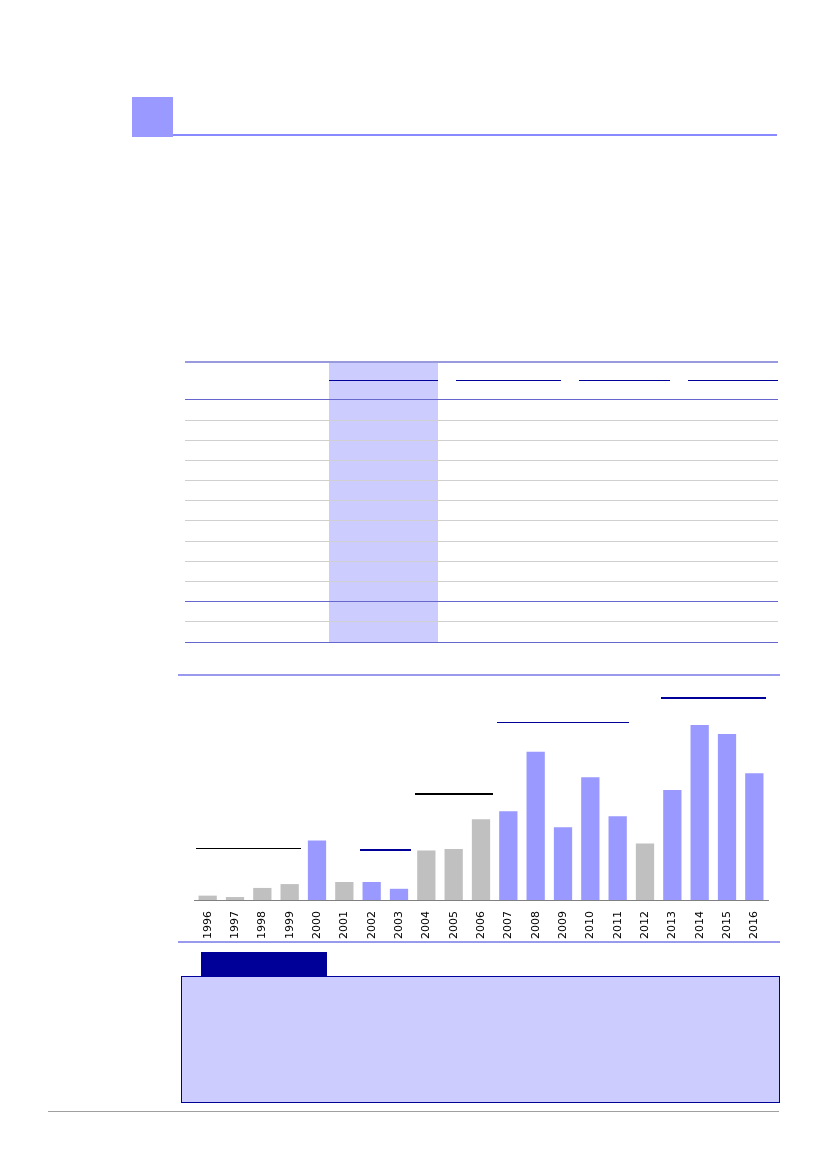  Describe the element at coordinates (344, 925) in the screenshot. I see `x-tick-label: 2001` at that location.